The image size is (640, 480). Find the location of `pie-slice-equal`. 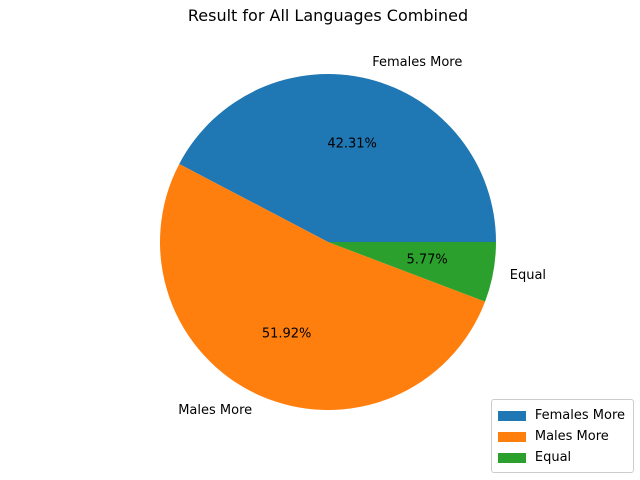

pie-slice-equal is located at coordinates (412, 272).